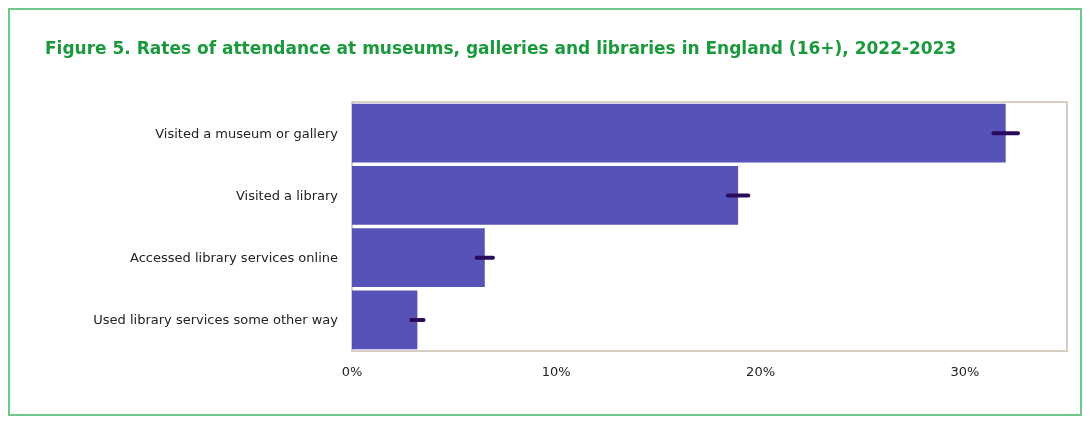  I want to click on y-tick-label: Accessed library services online, so click(234, 258).